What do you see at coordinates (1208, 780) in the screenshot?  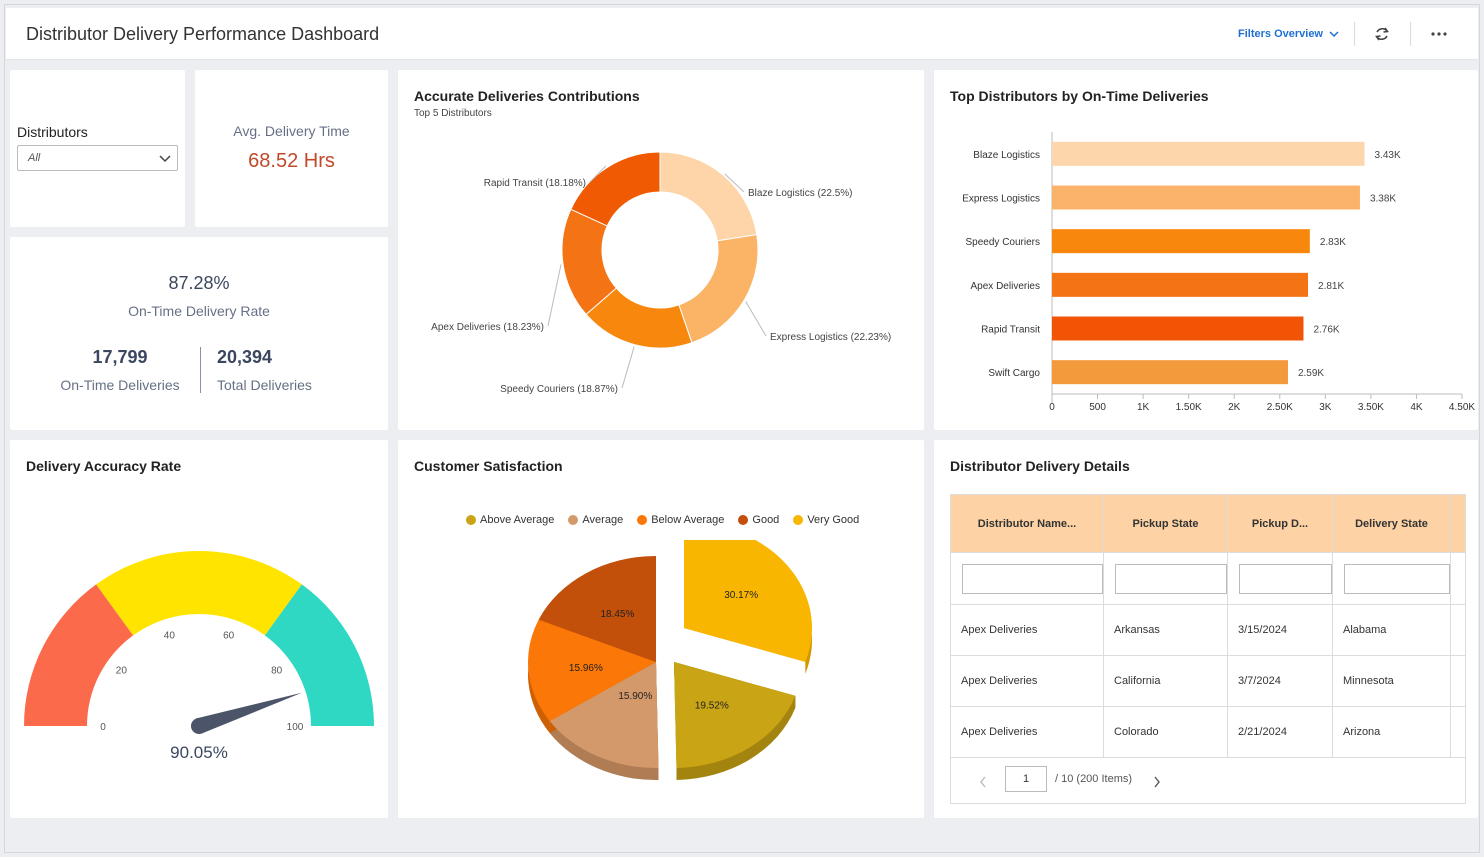 I see `grid-pager: / 10 (200 Items)` at bounding box center [1208, 780].